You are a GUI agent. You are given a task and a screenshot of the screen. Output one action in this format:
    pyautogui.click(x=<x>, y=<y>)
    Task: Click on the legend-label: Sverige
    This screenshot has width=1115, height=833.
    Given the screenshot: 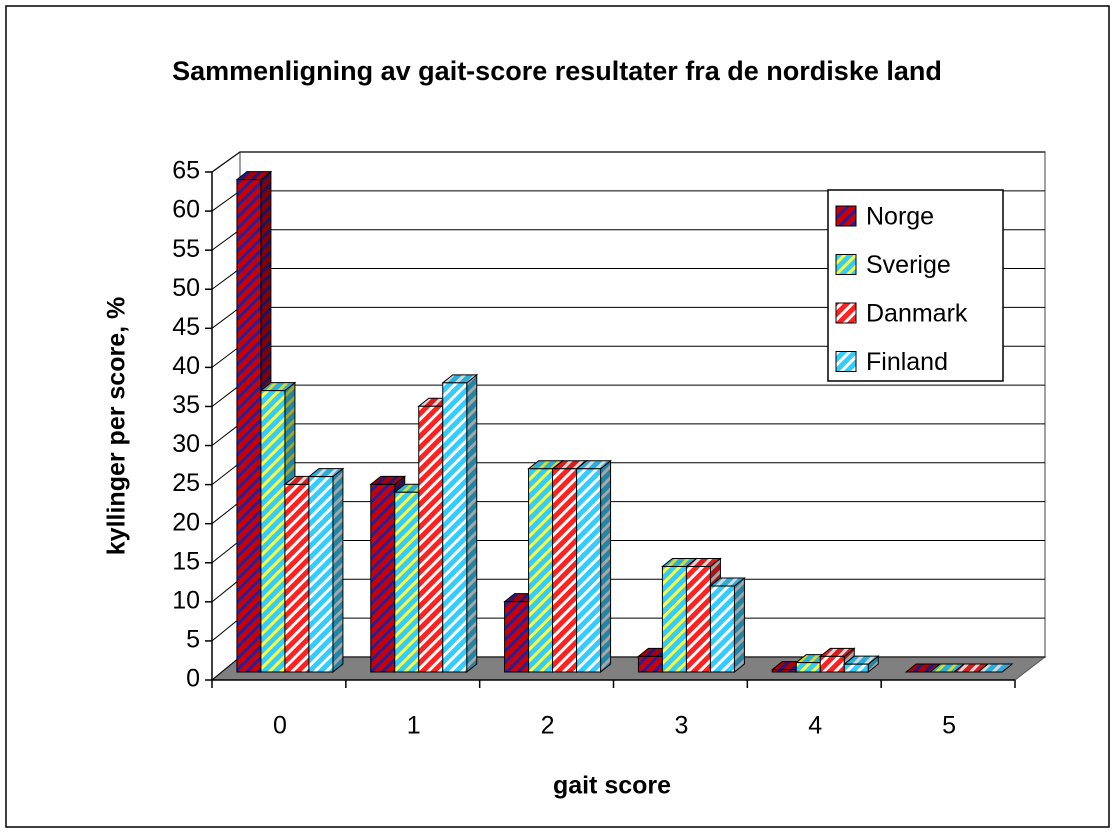 What is the action you would take?
    pyautogui.click(x=908, y=265)
    